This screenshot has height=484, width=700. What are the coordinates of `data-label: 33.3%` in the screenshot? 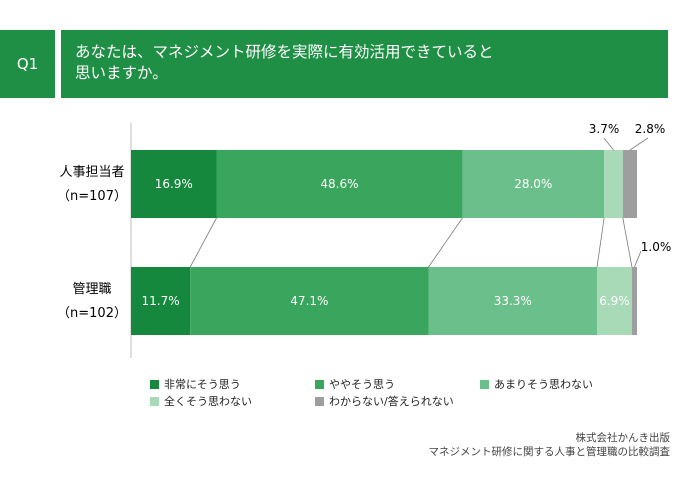 It's located at (513, 301).